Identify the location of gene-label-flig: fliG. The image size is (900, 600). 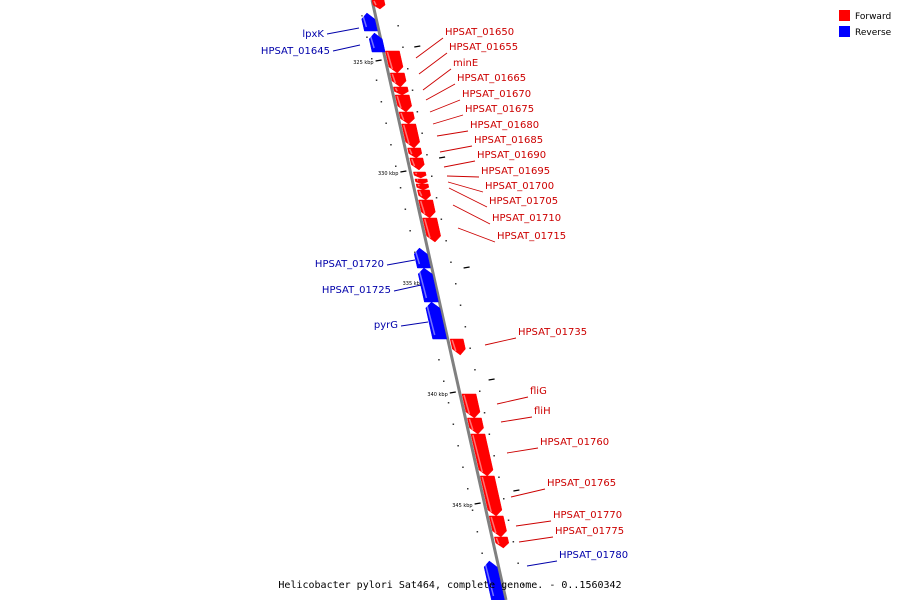
(538, 391).